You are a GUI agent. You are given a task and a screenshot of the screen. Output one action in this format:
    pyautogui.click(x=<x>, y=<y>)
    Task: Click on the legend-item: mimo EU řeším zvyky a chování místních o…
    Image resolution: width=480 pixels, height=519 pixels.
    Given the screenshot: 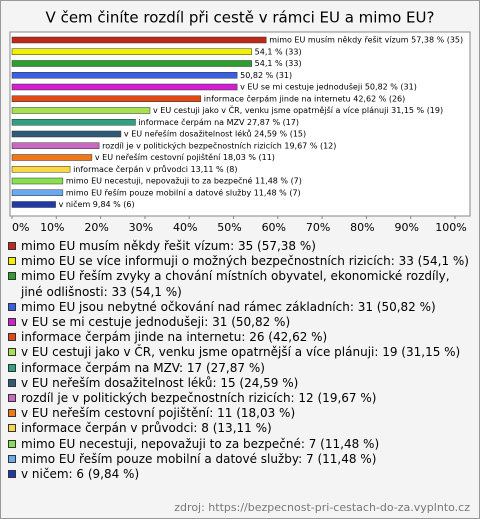 What is the action you would take?
    pyautogui.click(x=240, y=284)
    